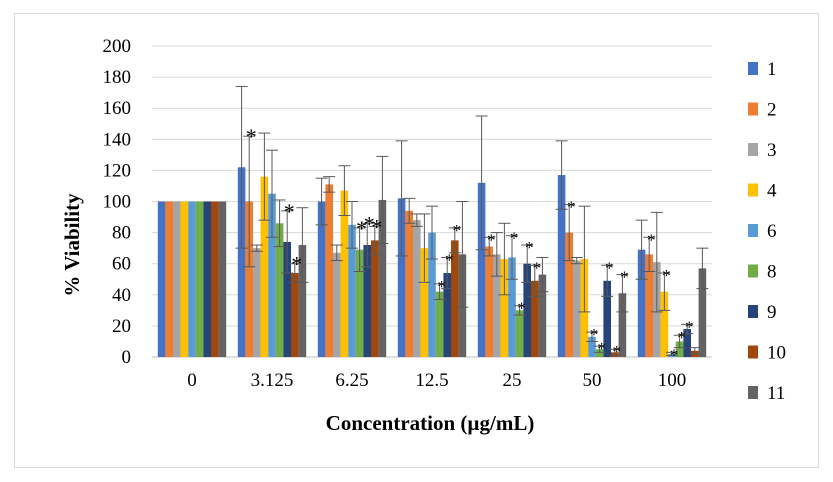 The image size is (833, 482). I want to click on legend-label: 11, so click(776, 393).